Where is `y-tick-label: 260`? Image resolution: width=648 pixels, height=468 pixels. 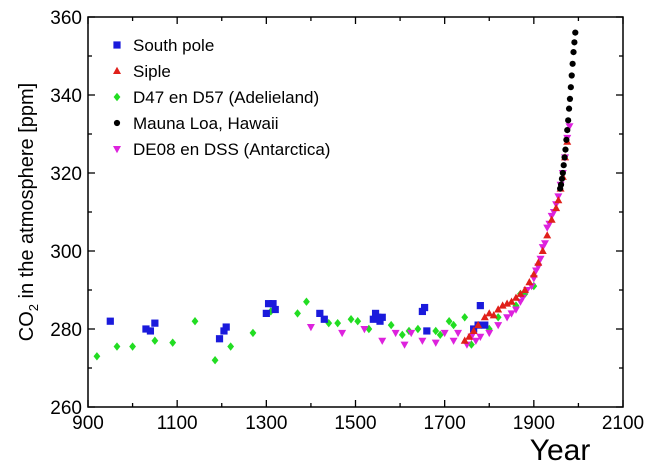
y-tick-label: 260 is located at coordinates (66, 408).